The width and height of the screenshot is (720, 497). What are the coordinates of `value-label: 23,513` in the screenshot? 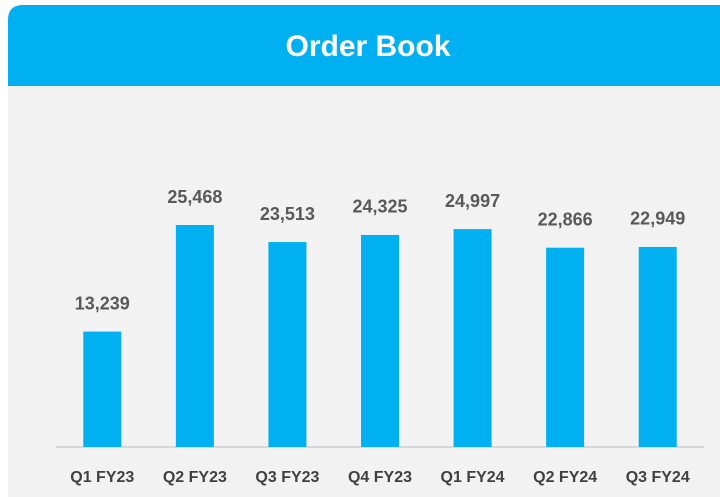 It's located at (287, 214).